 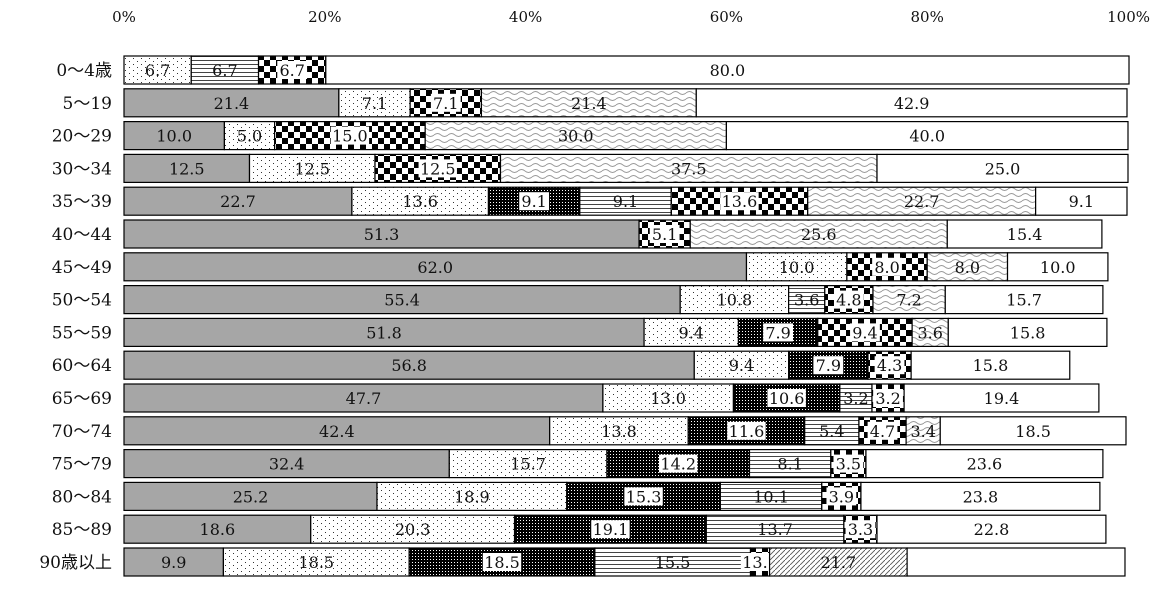 I want to click on bar-row: 9.9 18.5 18.5 15.5 13.7 21.7, so click(x=624, y=562).